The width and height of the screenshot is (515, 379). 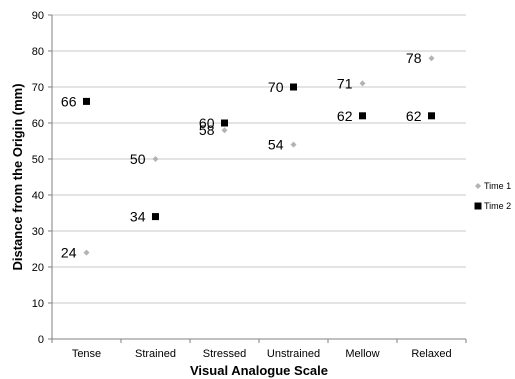 What do you see at coordinates (38, 52) in the screenshot?
I see `y-tick-label: 80` at bounding box center [38, 52].